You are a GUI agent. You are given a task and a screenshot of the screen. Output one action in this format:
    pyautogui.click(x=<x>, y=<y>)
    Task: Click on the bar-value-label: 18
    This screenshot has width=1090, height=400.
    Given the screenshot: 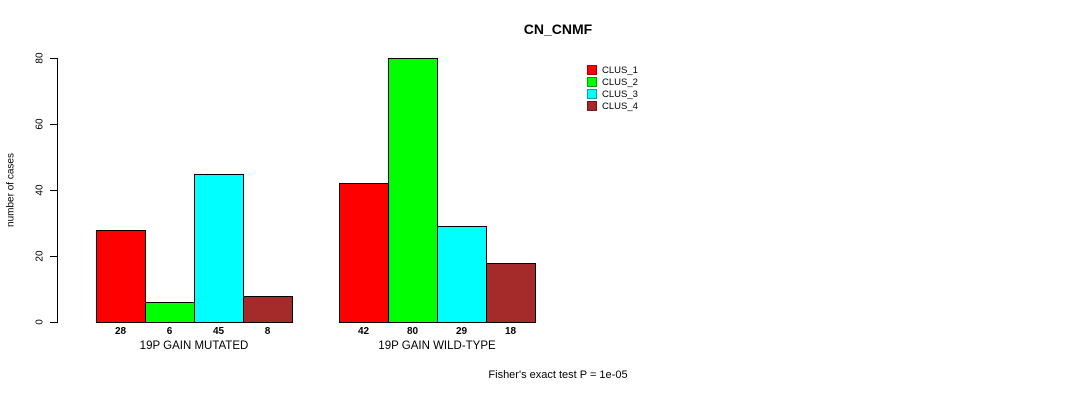 What is the action you would take?
    pyautogui.click(x=510, y=331)
    